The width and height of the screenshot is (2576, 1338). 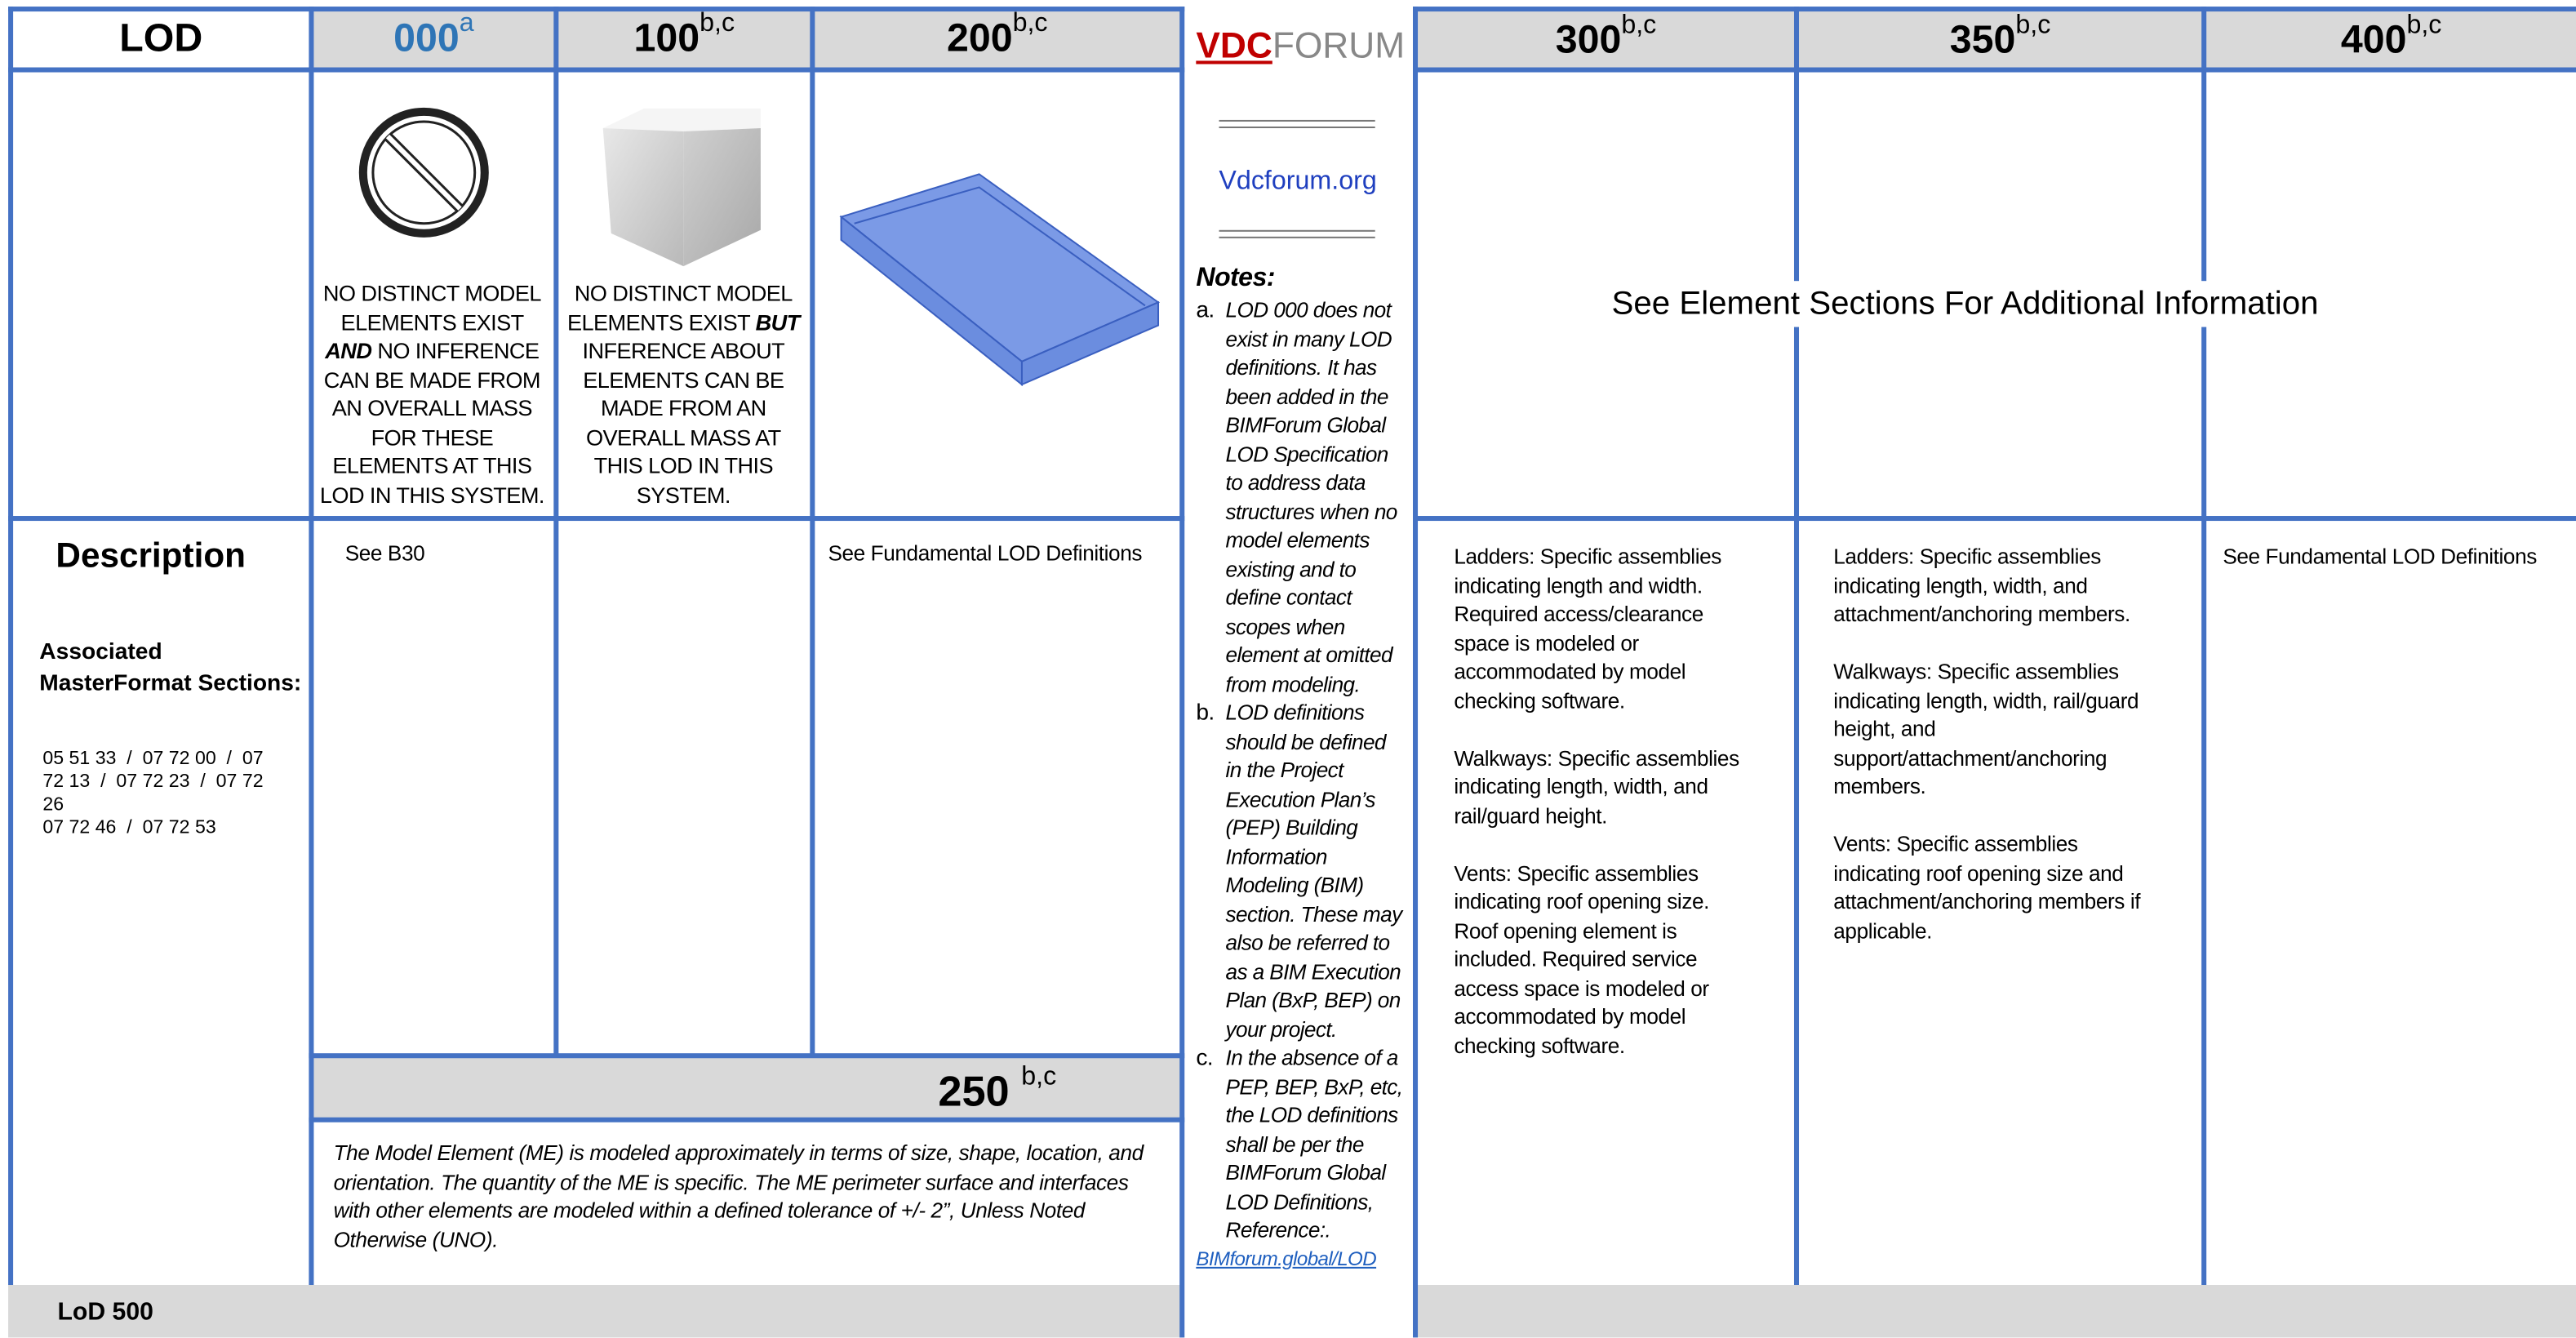 I want to click on marker: a., so click(x=1205, y=309).